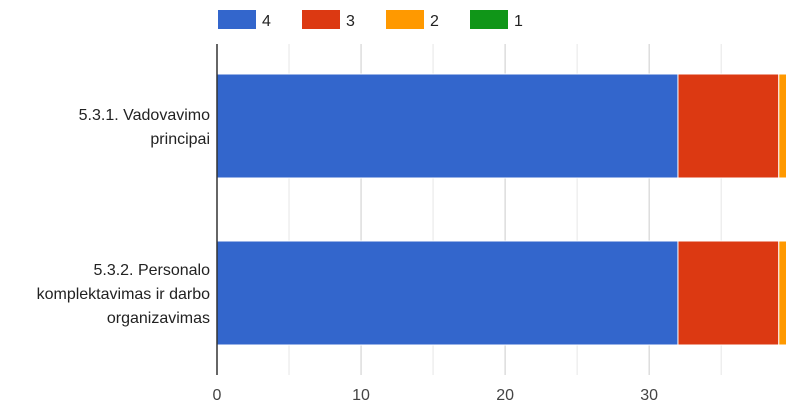 This screenshot has width=786, height=406. Describe the element at coordinates (361, 395) in the screenshot. I see `x-tick-label: 10` at that location.